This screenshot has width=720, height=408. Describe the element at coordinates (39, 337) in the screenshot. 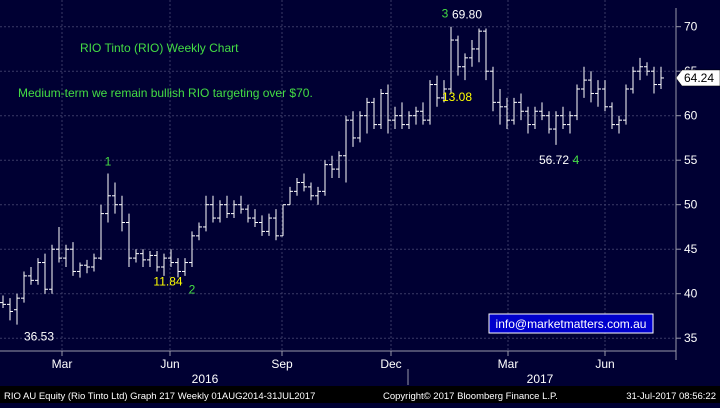

I see `annotation-label: 36.53` at that location.